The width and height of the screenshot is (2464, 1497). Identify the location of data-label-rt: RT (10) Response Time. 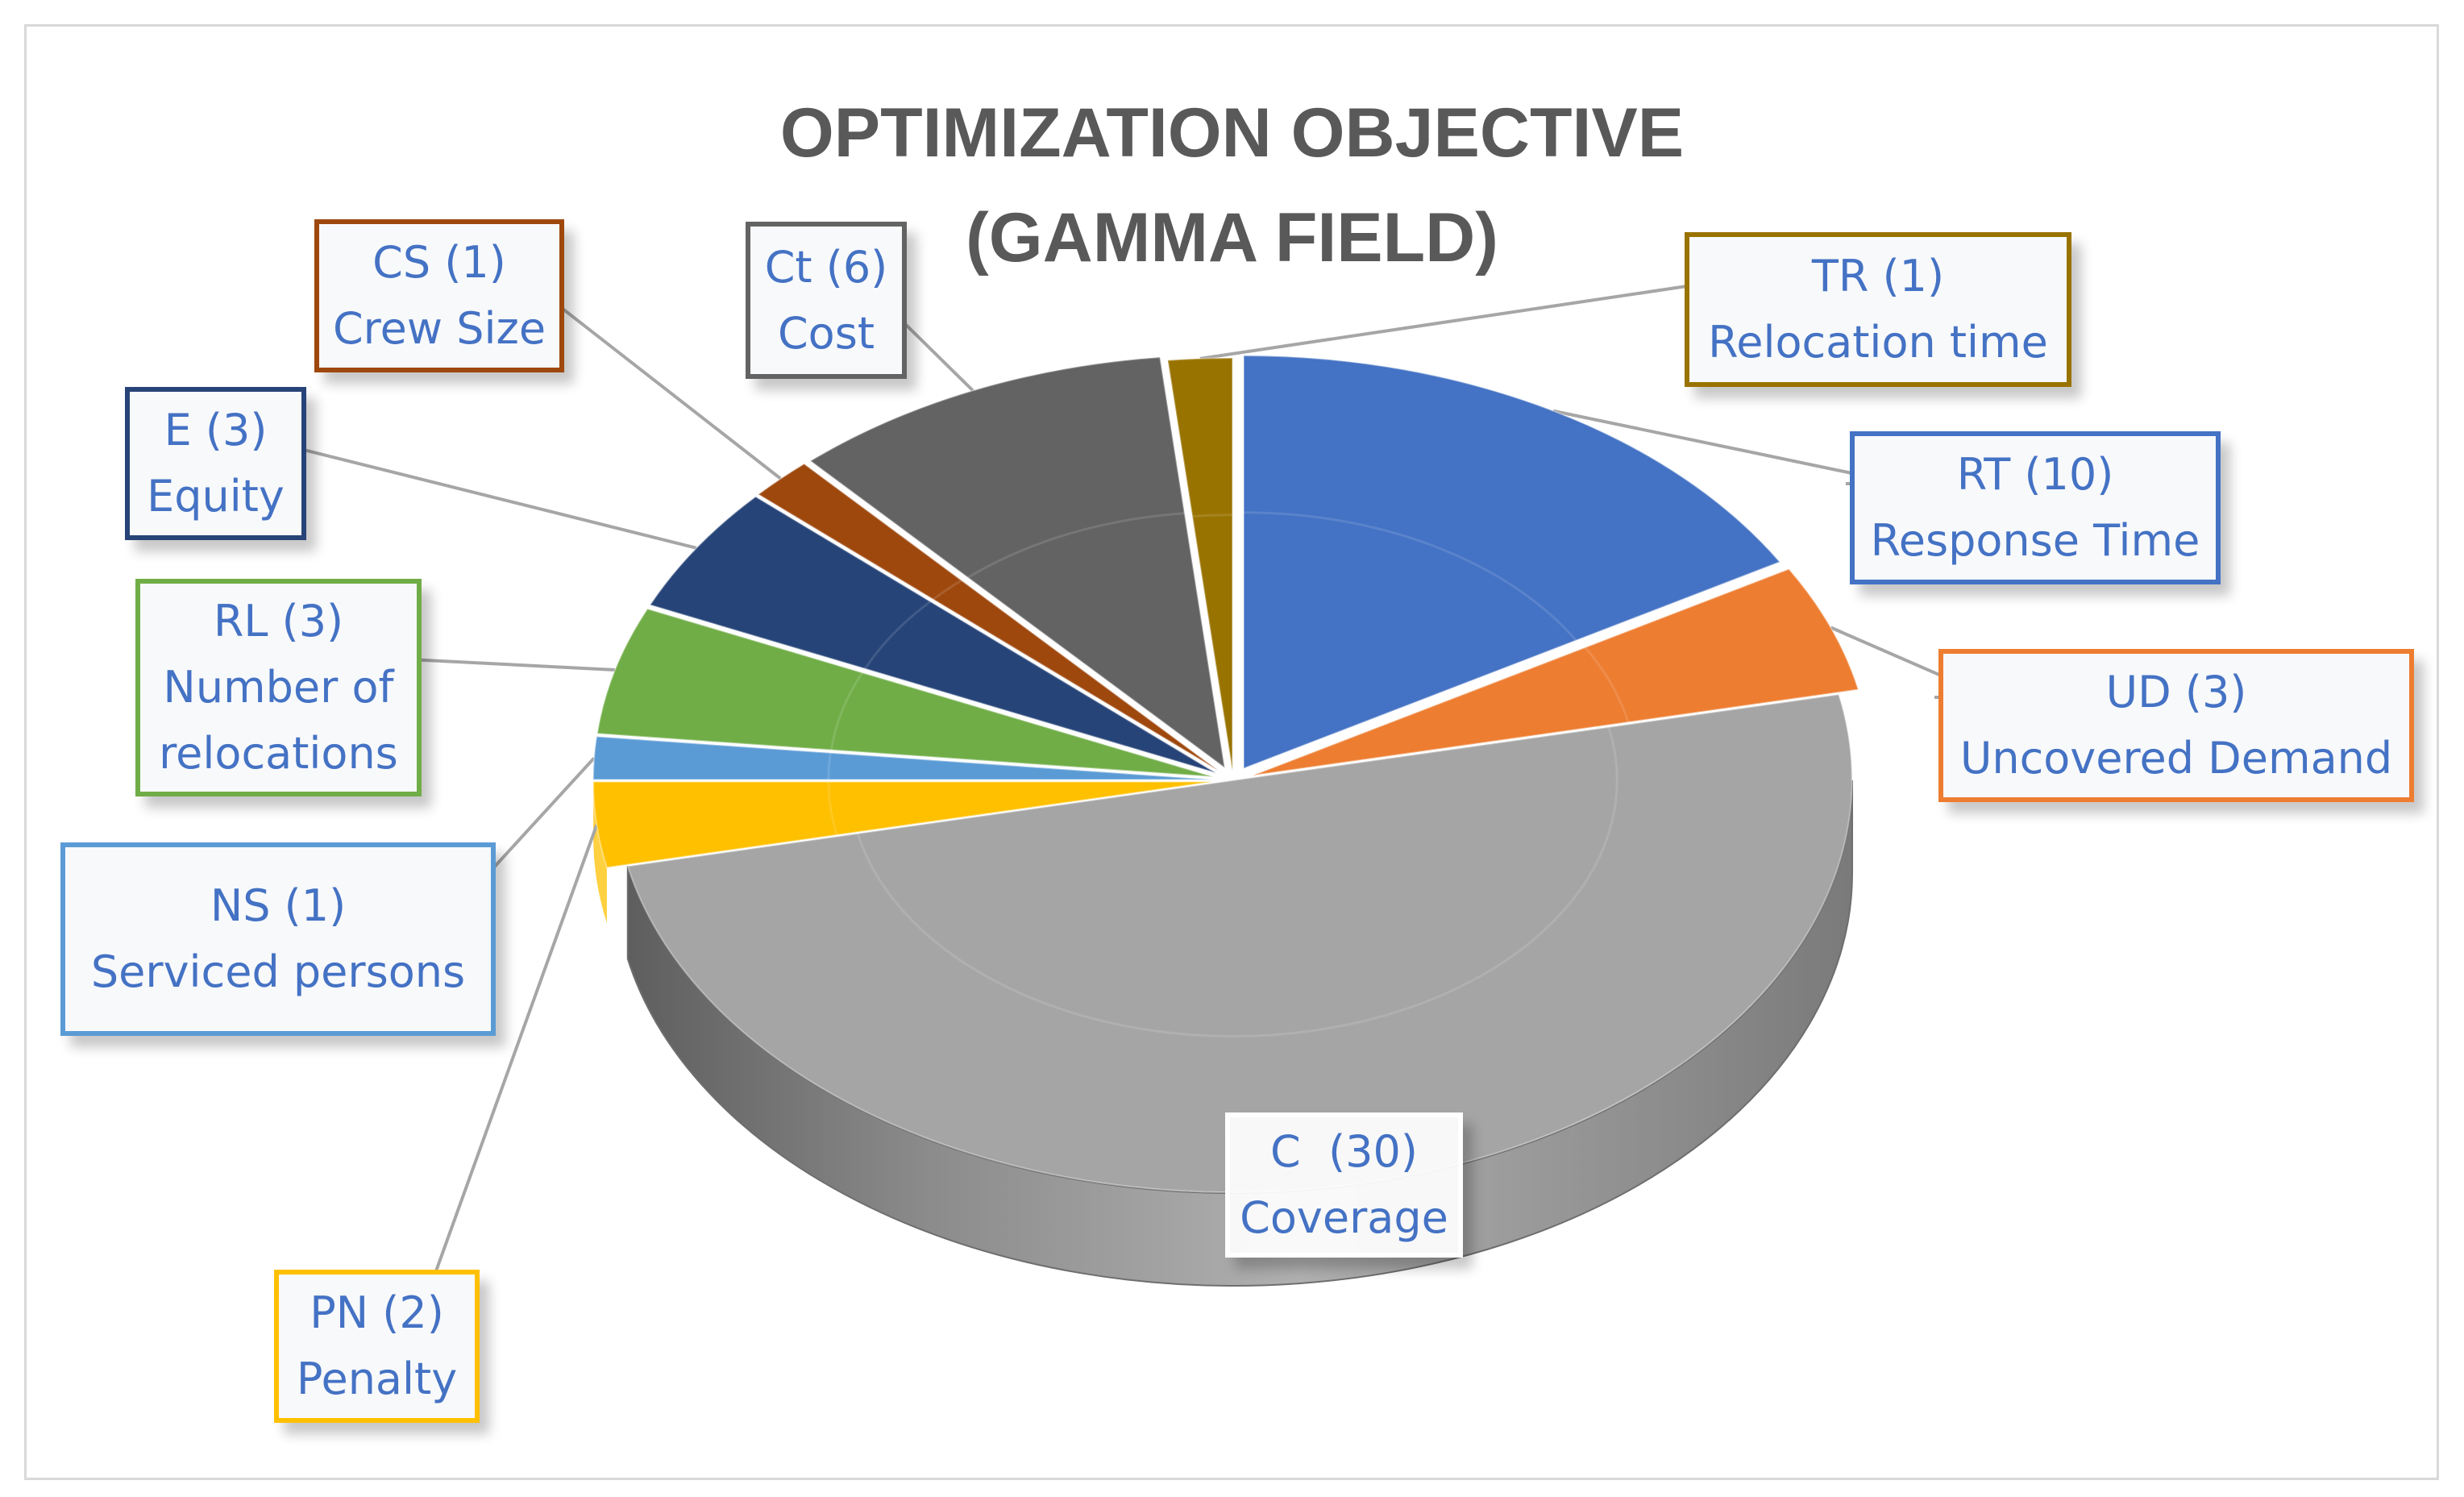
(2035, 507).